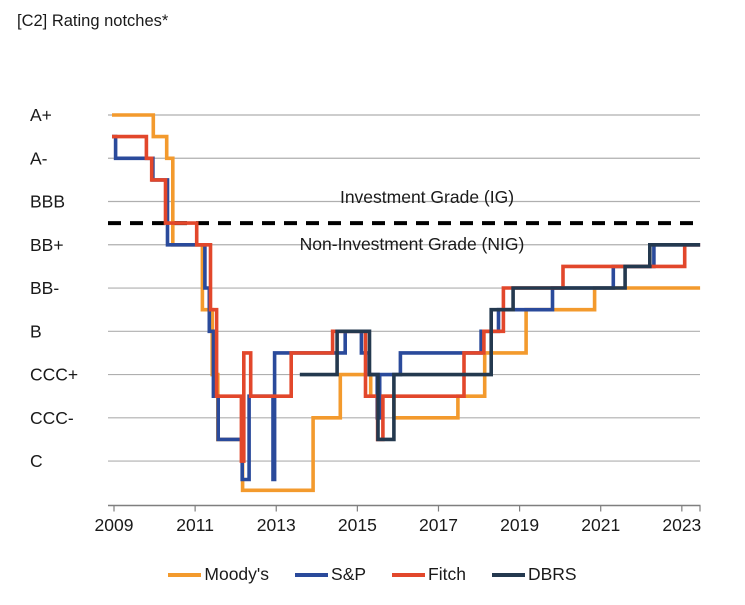  Describe the element at coordinates (93, 21) in the screenshot. I see `chart-title: [C2] Rating notches*` at that location.